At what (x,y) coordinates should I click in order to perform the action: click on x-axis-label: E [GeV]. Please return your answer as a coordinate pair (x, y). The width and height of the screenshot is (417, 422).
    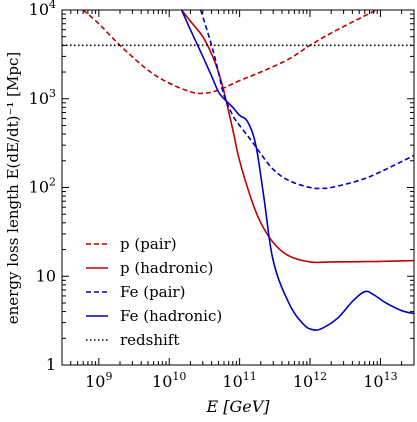
    Looking at the image, I should click on (237, 406).